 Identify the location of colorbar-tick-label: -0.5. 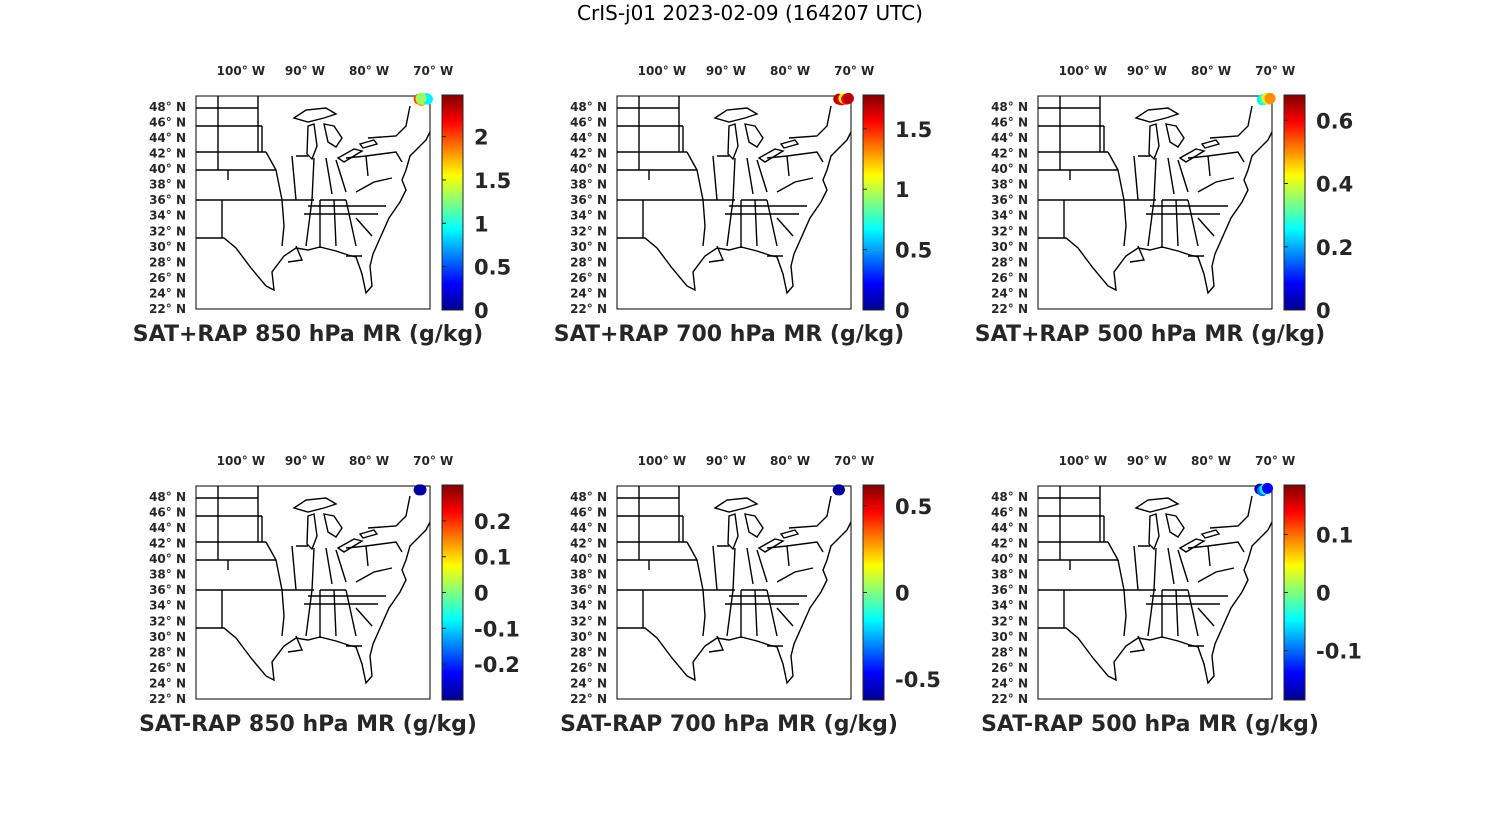
(918, 680).